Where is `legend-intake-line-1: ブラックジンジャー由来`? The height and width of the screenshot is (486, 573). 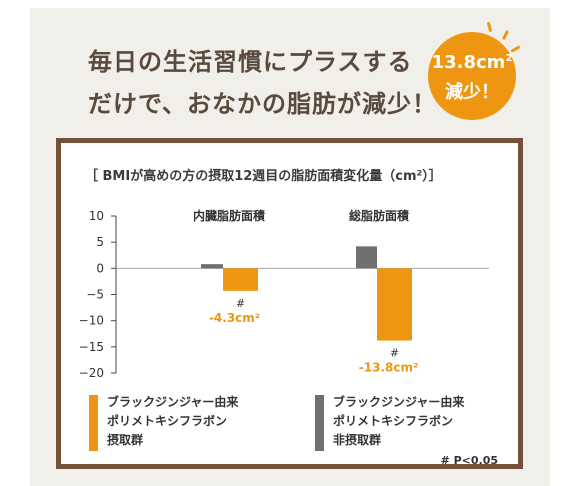 legend-intake-line-1: ブラックジンジャー由来 is located at coordinates (173, 402).